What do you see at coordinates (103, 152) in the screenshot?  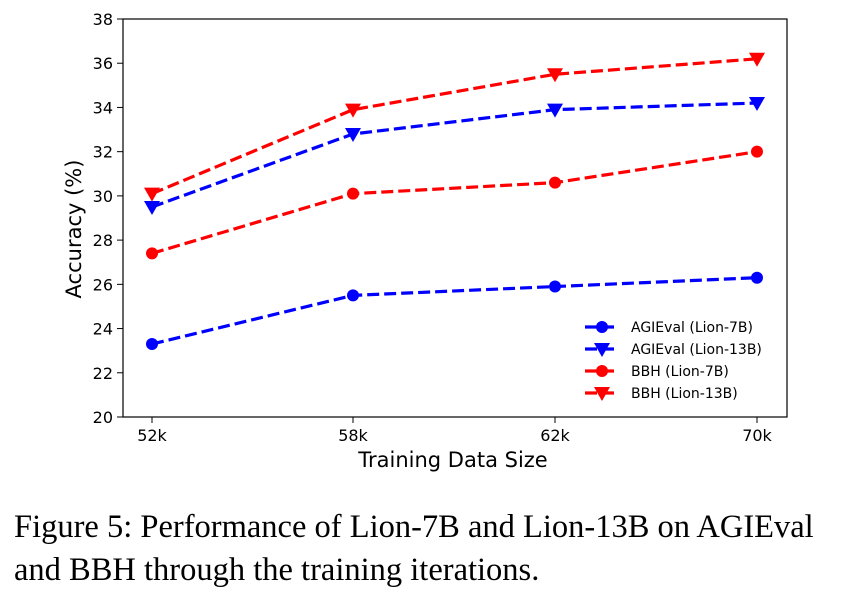 I see `y-tick-label: 32` at bounding box center [103, 152].